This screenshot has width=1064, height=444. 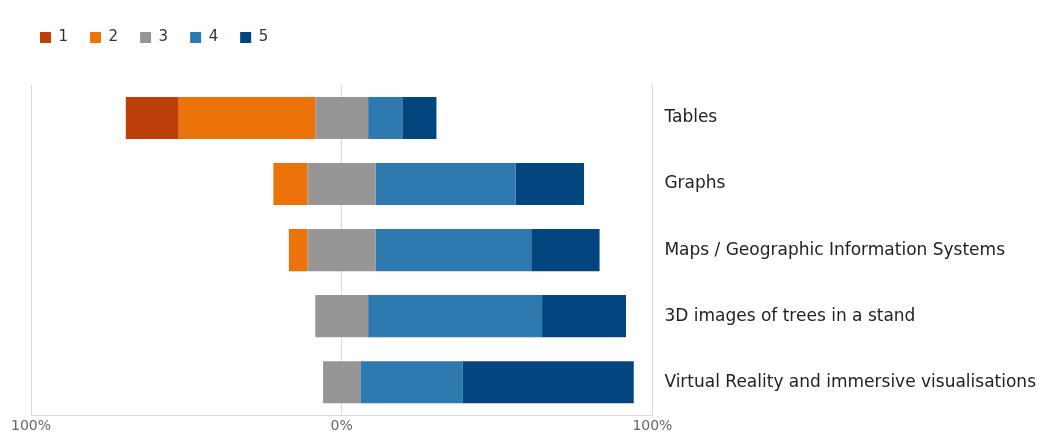 What do you see at coordinates (341, 425) in the screenshot?
I see `x-tick-label: 0%` at bounding box center [341, 425].